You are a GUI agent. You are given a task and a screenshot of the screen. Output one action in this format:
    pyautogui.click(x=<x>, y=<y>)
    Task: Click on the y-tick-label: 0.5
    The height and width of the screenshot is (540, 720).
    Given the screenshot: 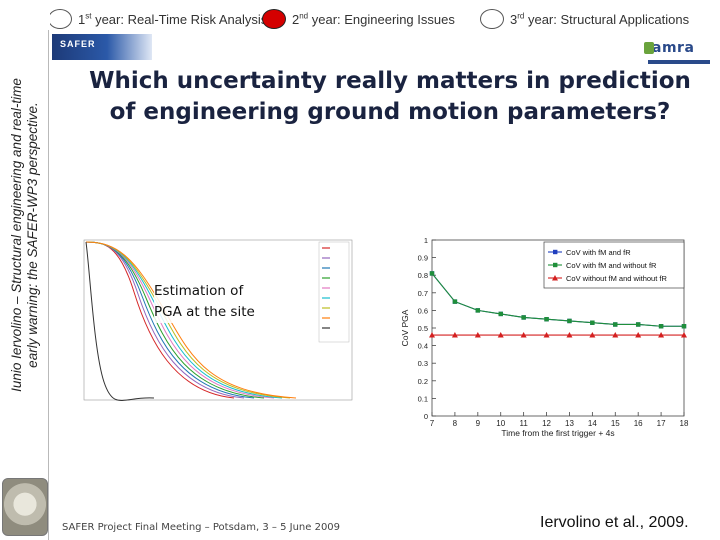 What is the action you would take?
    pyautogui.click(x=423, y=328)
    